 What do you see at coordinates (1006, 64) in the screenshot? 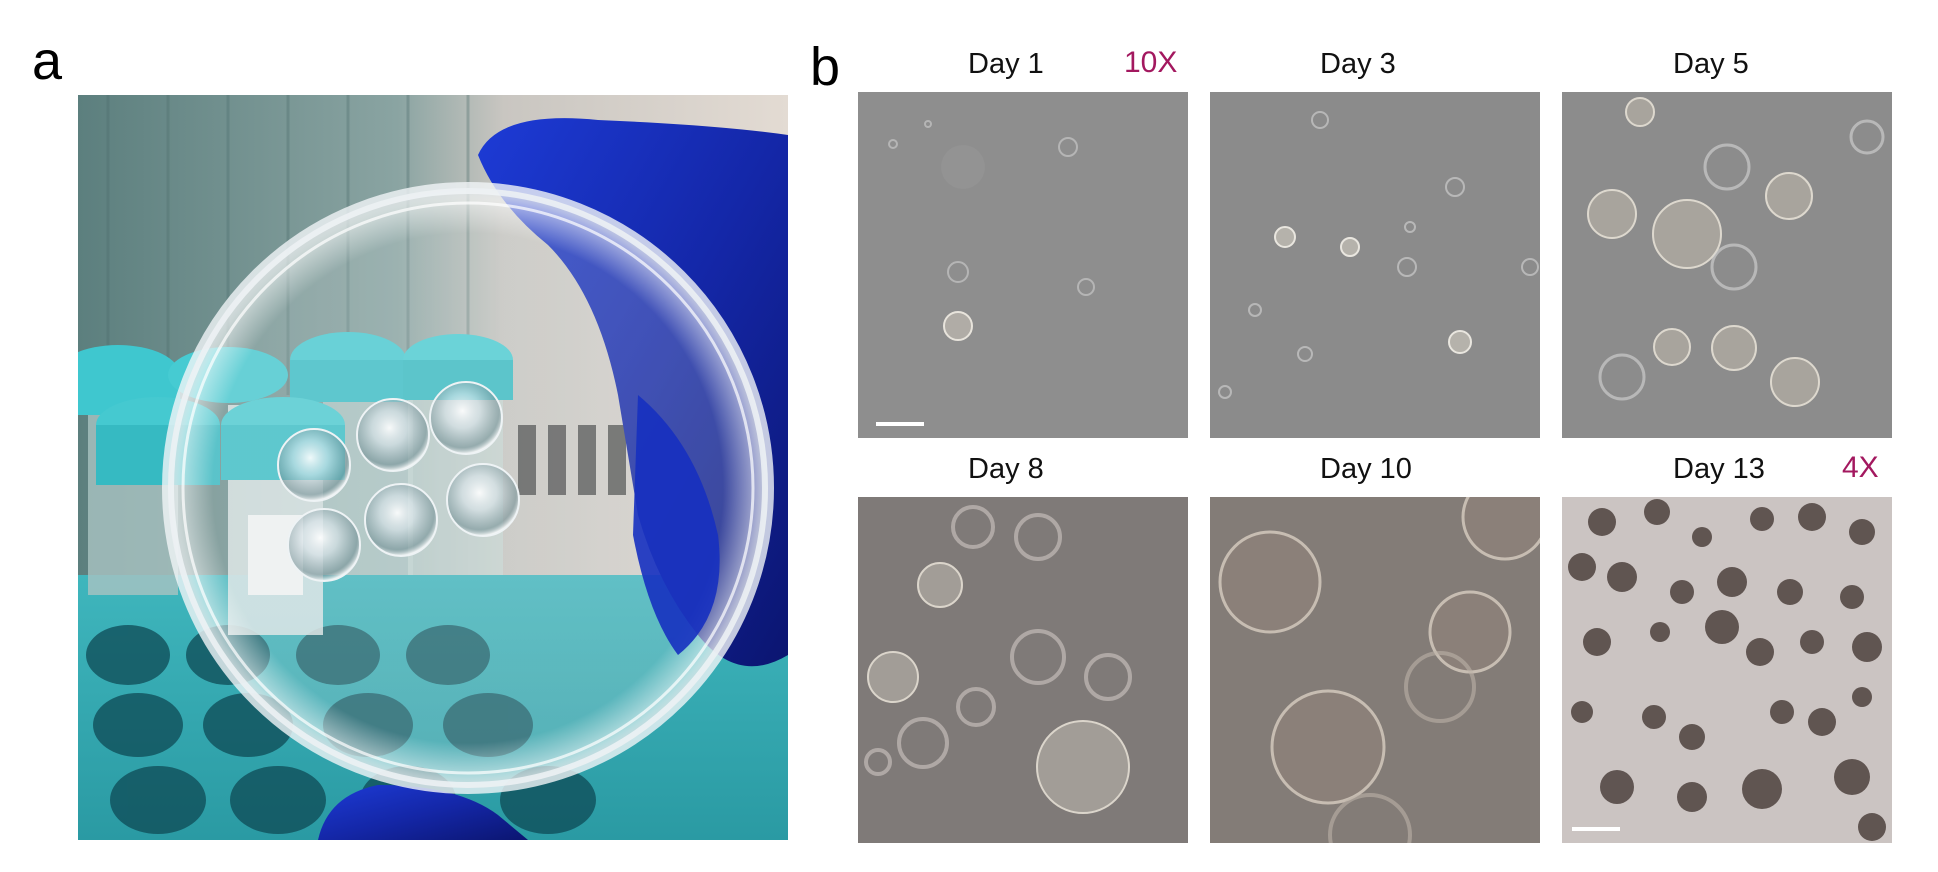
I see `day-1-label: Day 1` at bounding box center [1006, 64].